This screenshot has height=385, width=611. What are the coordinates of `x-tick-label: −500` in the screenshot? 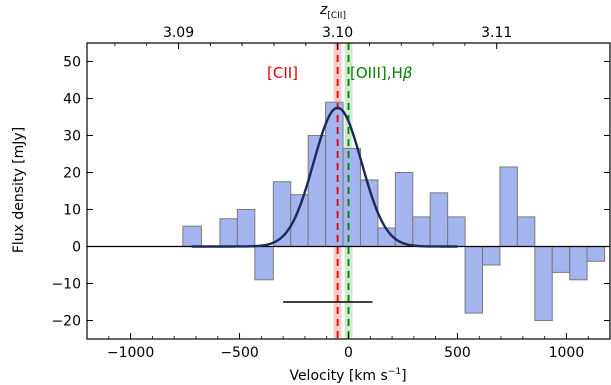 It's located at (239, 353).